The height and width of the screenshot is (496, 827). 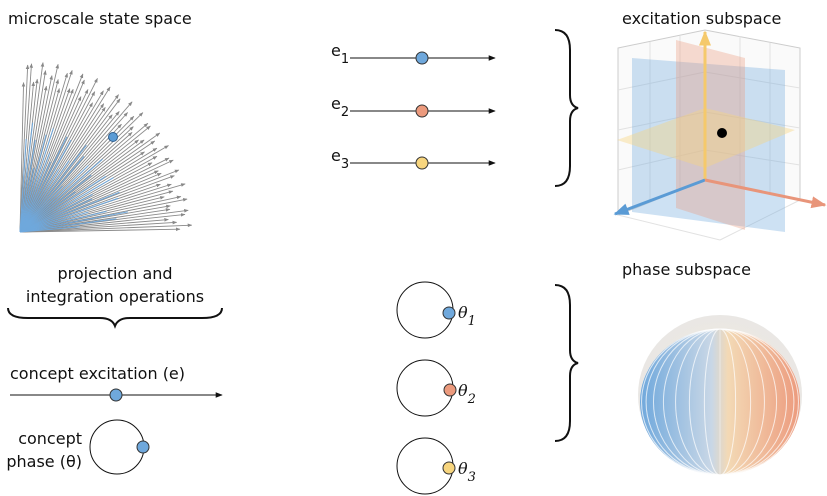 I want to click on phase-label: θ1, so click(x=467, y=316).